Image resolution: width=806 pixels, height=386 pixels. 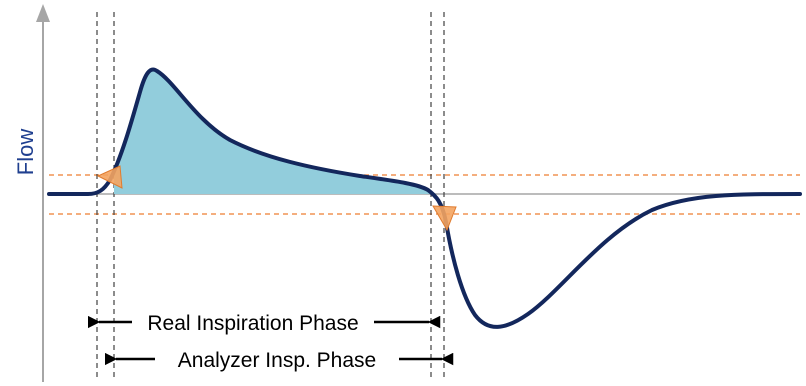 What do you see at coordinates (25, 152) in the screenshot?
I see `y-axis-label: Flow` at bounding box center [25, 152].